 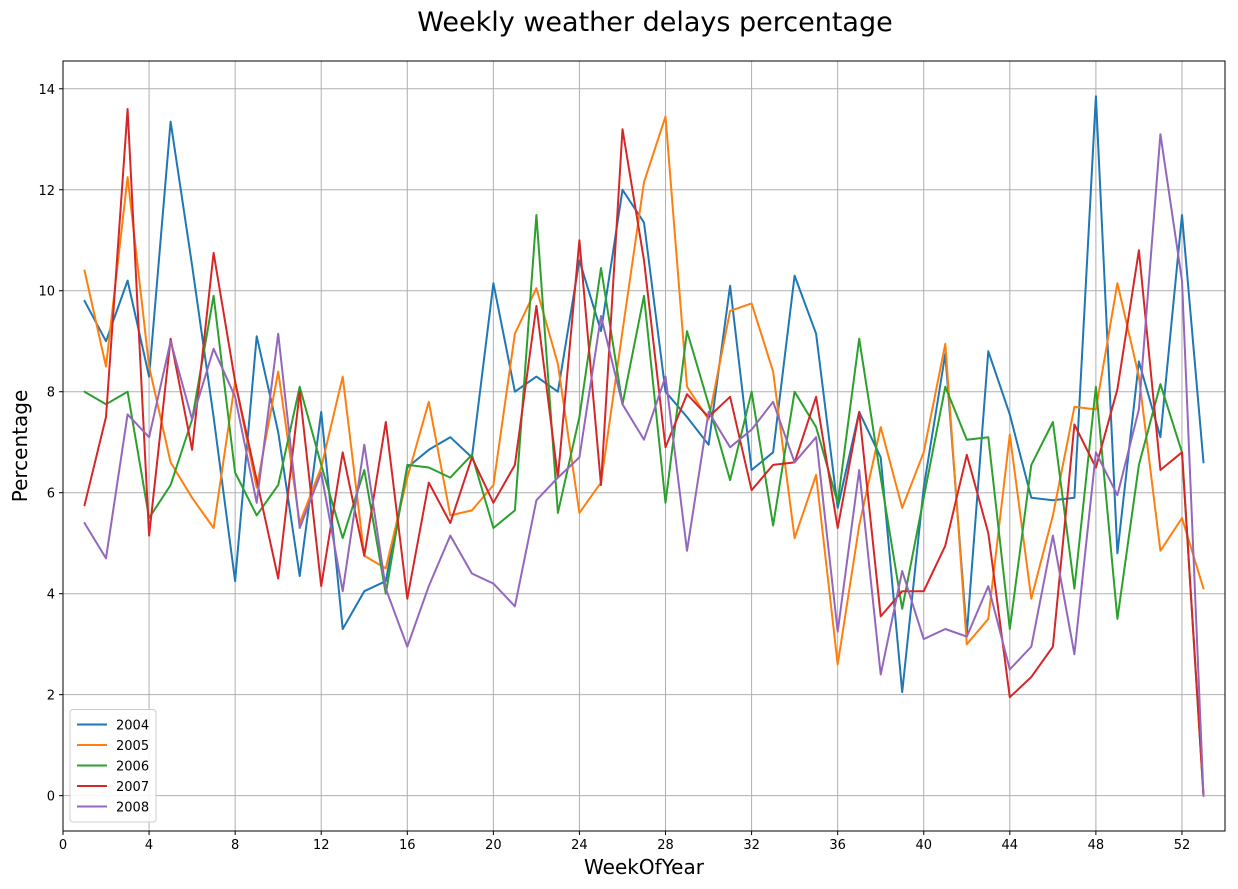 I want to click on legend-box, so click(x=113, y=766).